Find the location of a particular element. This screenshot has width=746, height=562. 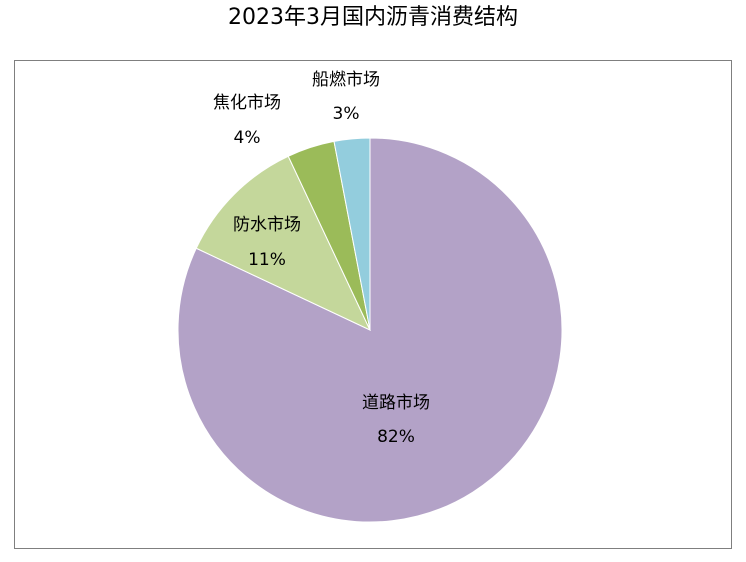

slice-label-value-2: 11% is located at coordinates (267, 260).